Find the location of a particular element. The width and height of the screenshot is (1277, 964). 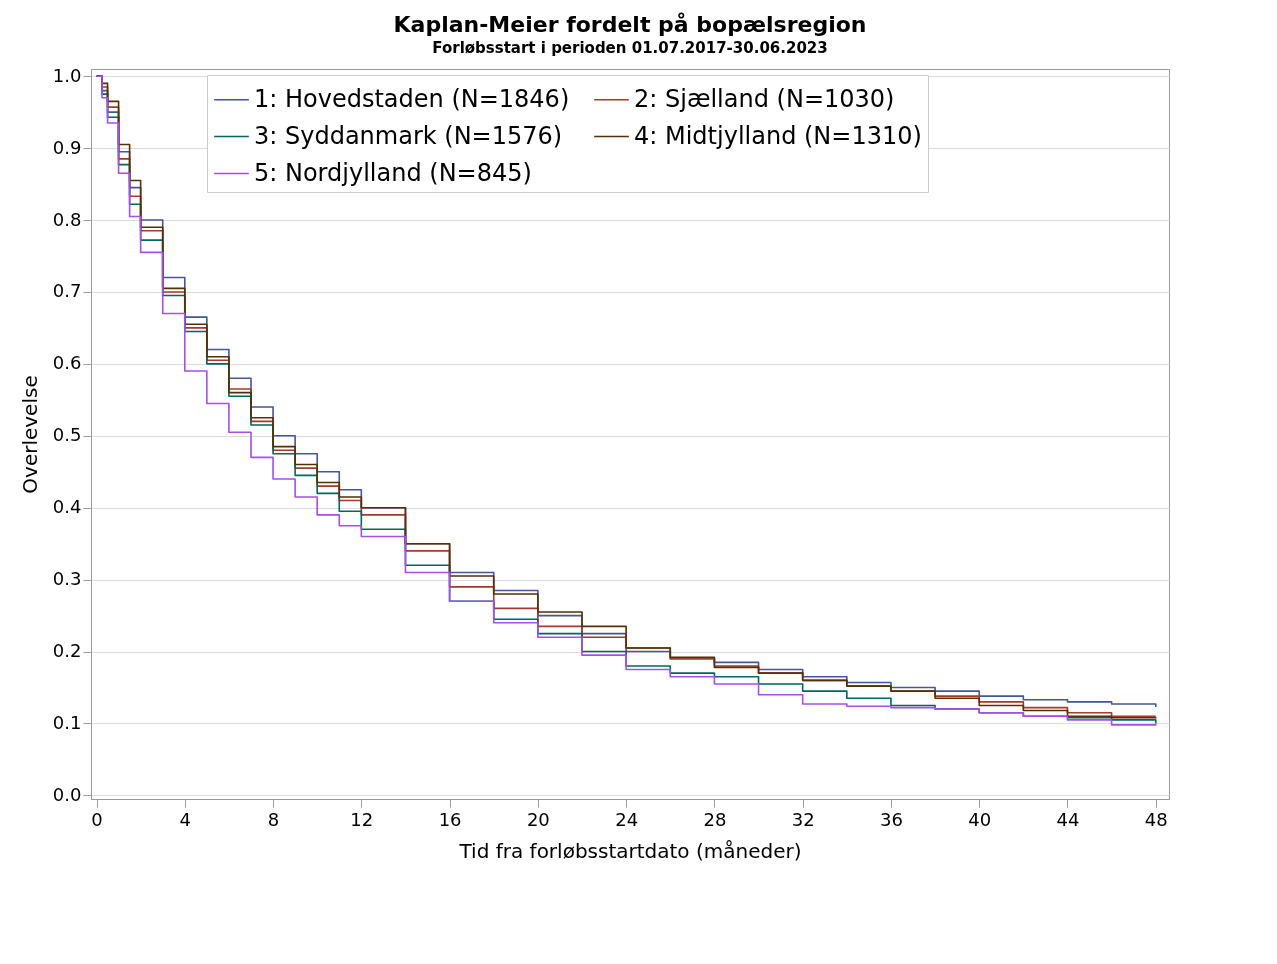

x-tick-label: 20 is located at coordinates (538, 819).